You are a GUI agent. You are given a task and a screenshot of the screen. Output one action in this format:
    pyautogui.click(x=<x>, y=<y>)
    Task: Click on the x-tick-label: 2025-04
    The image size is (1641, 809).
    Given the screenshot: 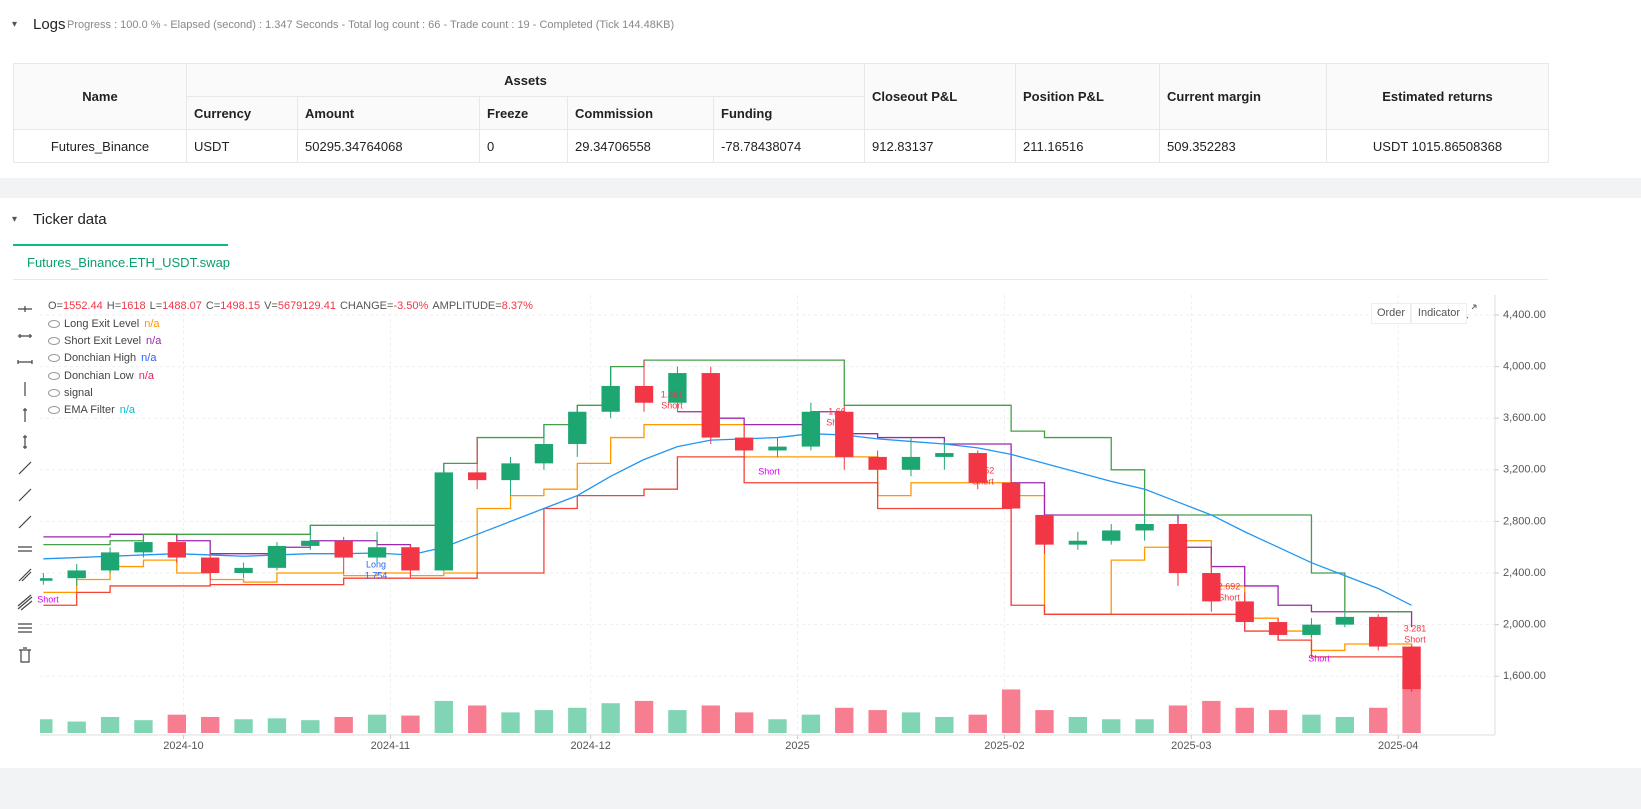 What is the action you would take?
    pyautogui.click(x=1398, y=746)
    